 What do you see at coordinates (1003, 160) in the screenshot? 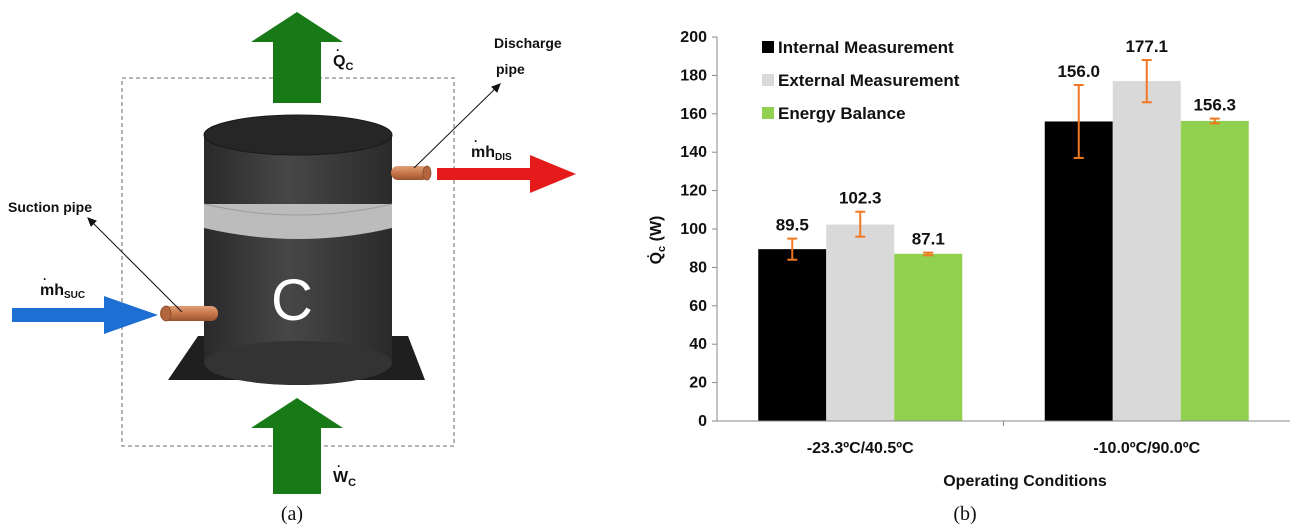
I see `chart-error-bars` at bounding box center [1003, 160].